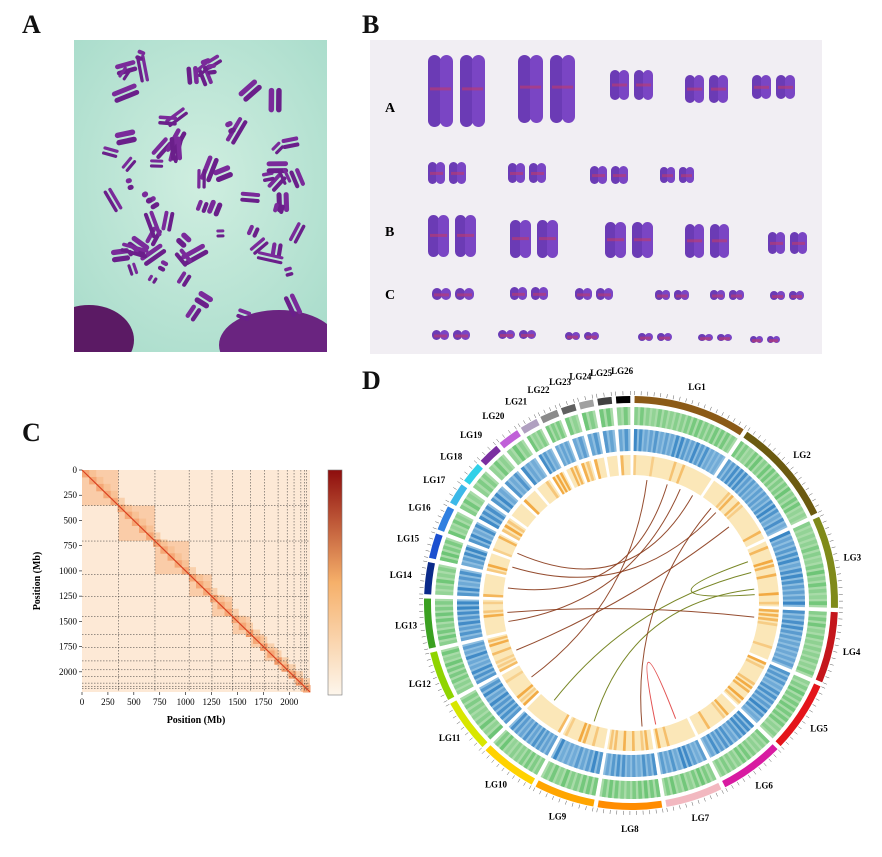  Describe the element at coordinates (82, 702) in the screenshot. I see `x-tick-label: 0` at that location.